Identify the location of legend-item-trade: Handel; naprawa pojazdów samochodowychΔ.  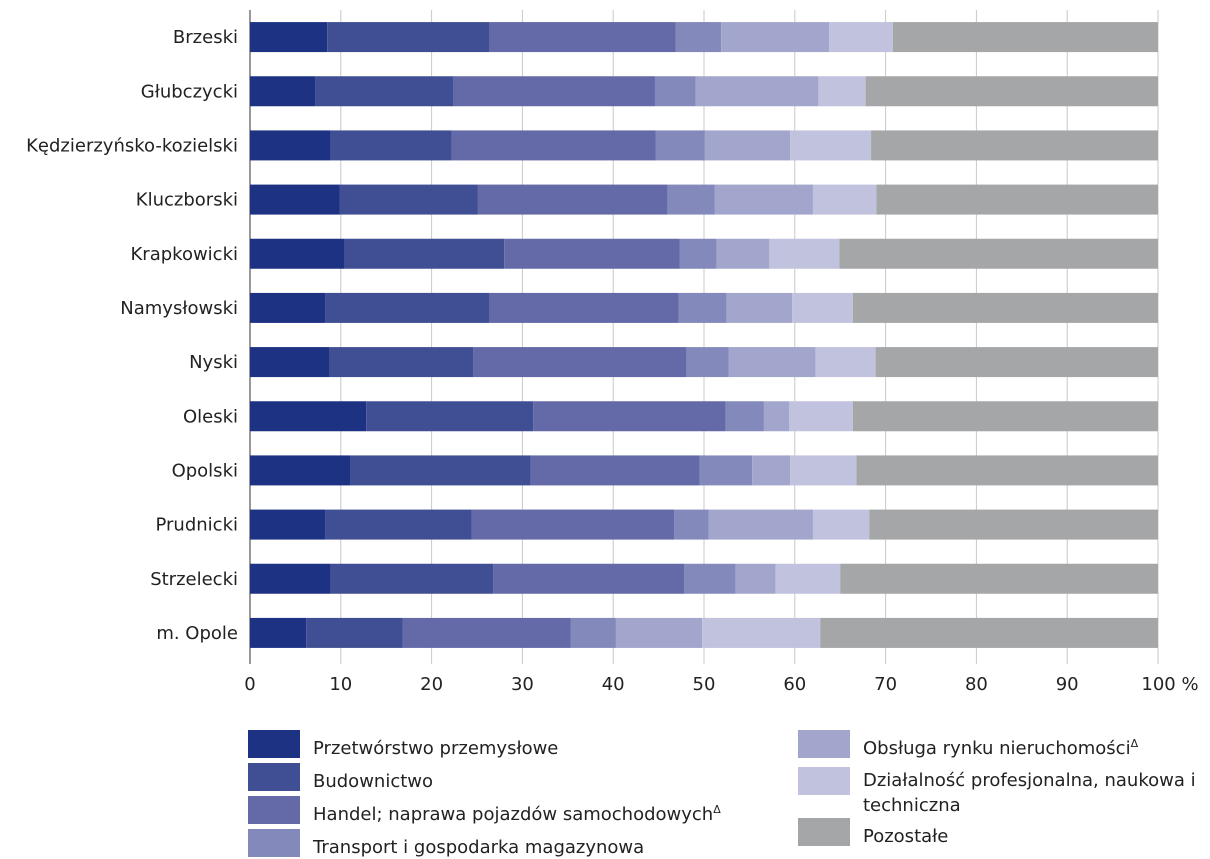
(484, 810).